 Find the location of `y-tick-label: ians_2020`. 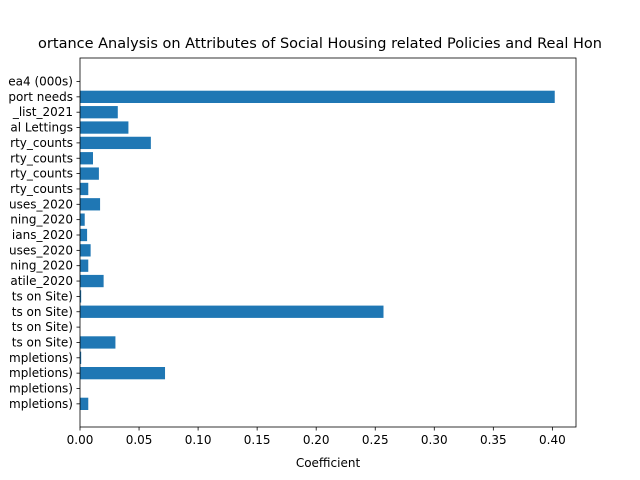

y-tick-label: ians_2020 is located at coordinates (42, 235).